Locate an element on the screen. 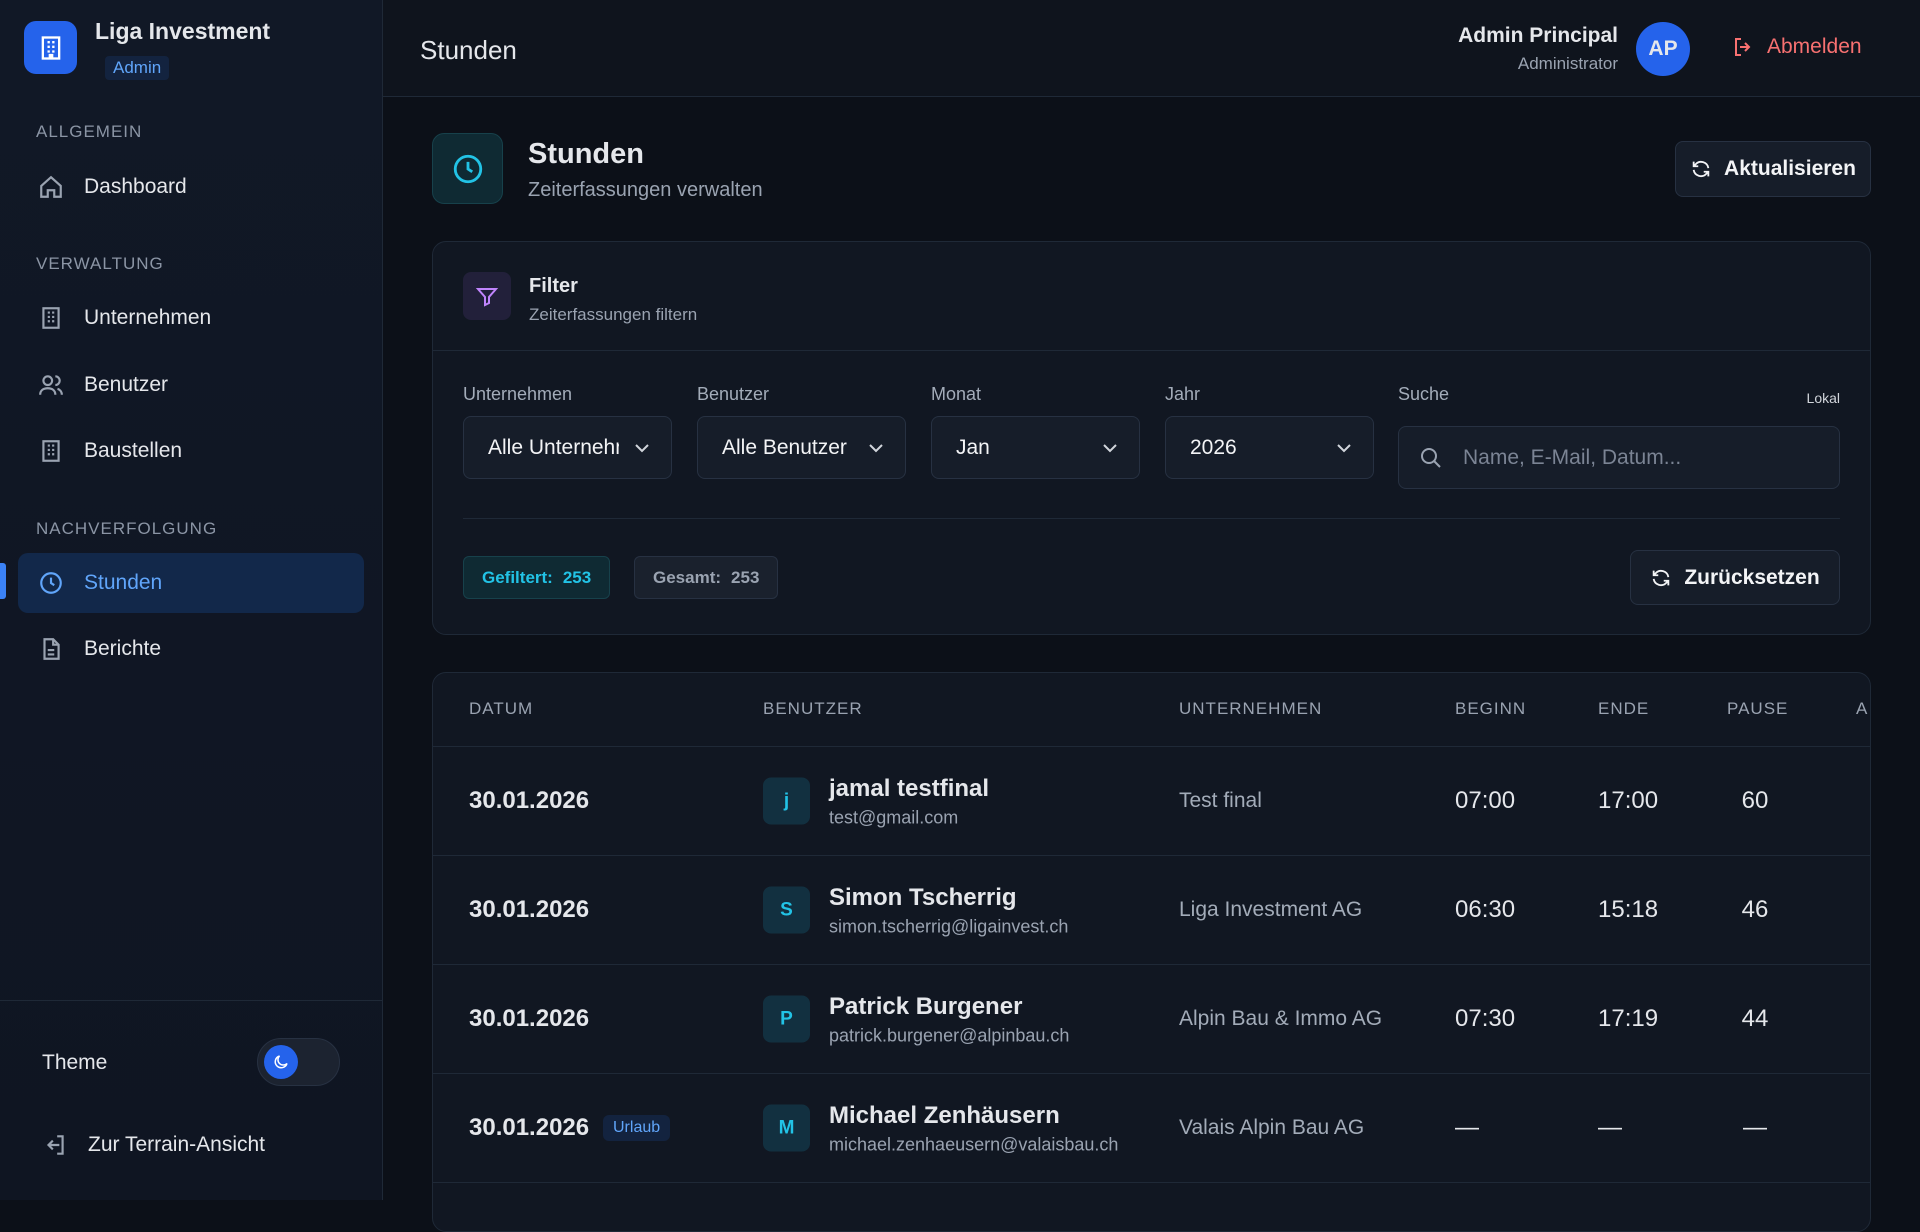 The image size is (1920, 1232). select: Alle Benutzer is located at coordinates (801, 447).